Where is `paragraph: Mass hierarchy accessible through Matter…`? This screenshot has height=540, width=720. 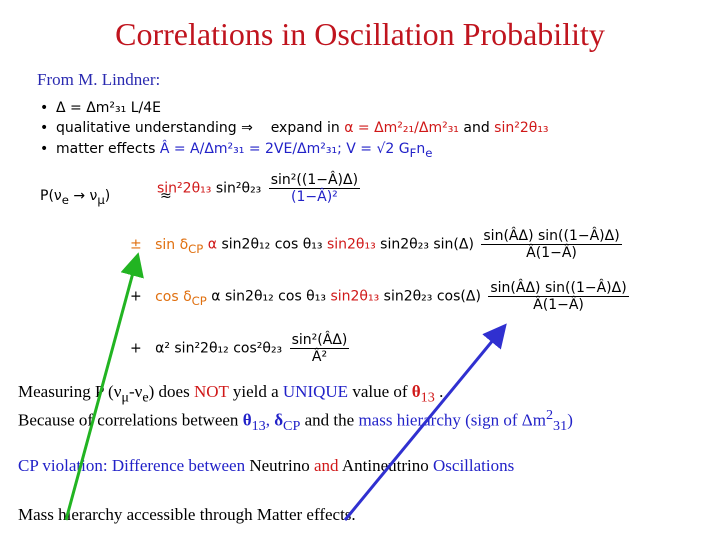 paragraph: Mass hierarchy accessible through Matter… is located at coordinates (187, 515).